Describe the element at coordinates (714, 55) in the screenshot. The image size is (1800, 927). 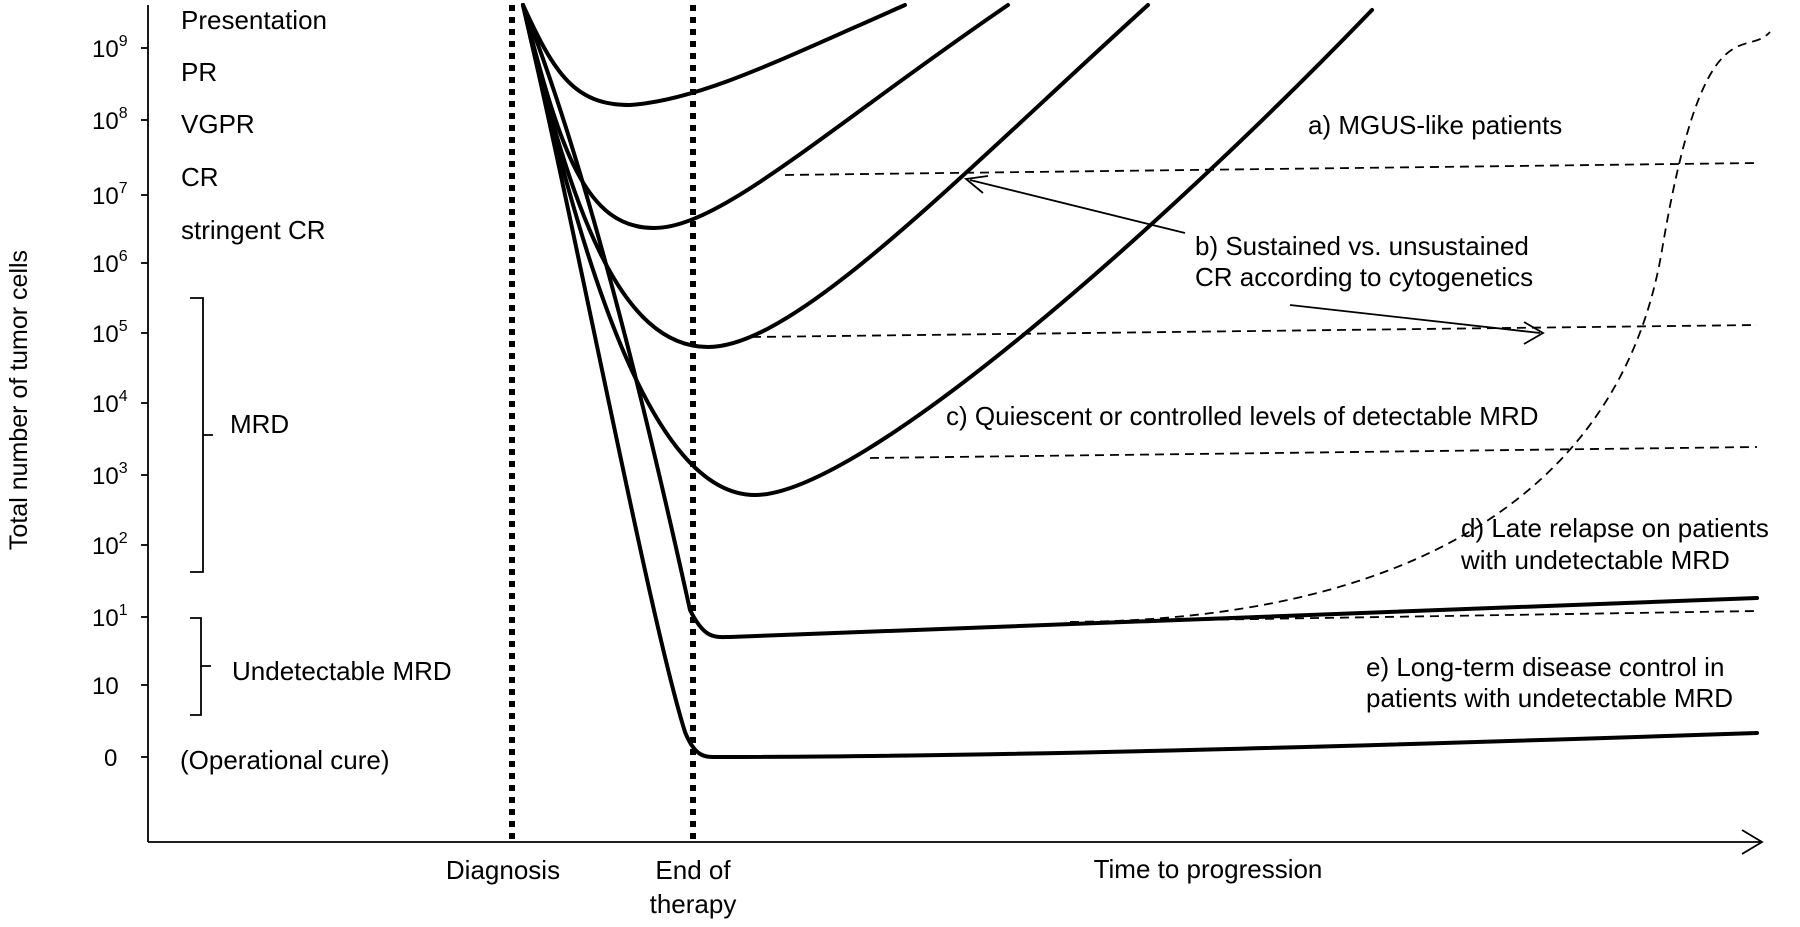
I see `curve-pr-relapse` at that location.